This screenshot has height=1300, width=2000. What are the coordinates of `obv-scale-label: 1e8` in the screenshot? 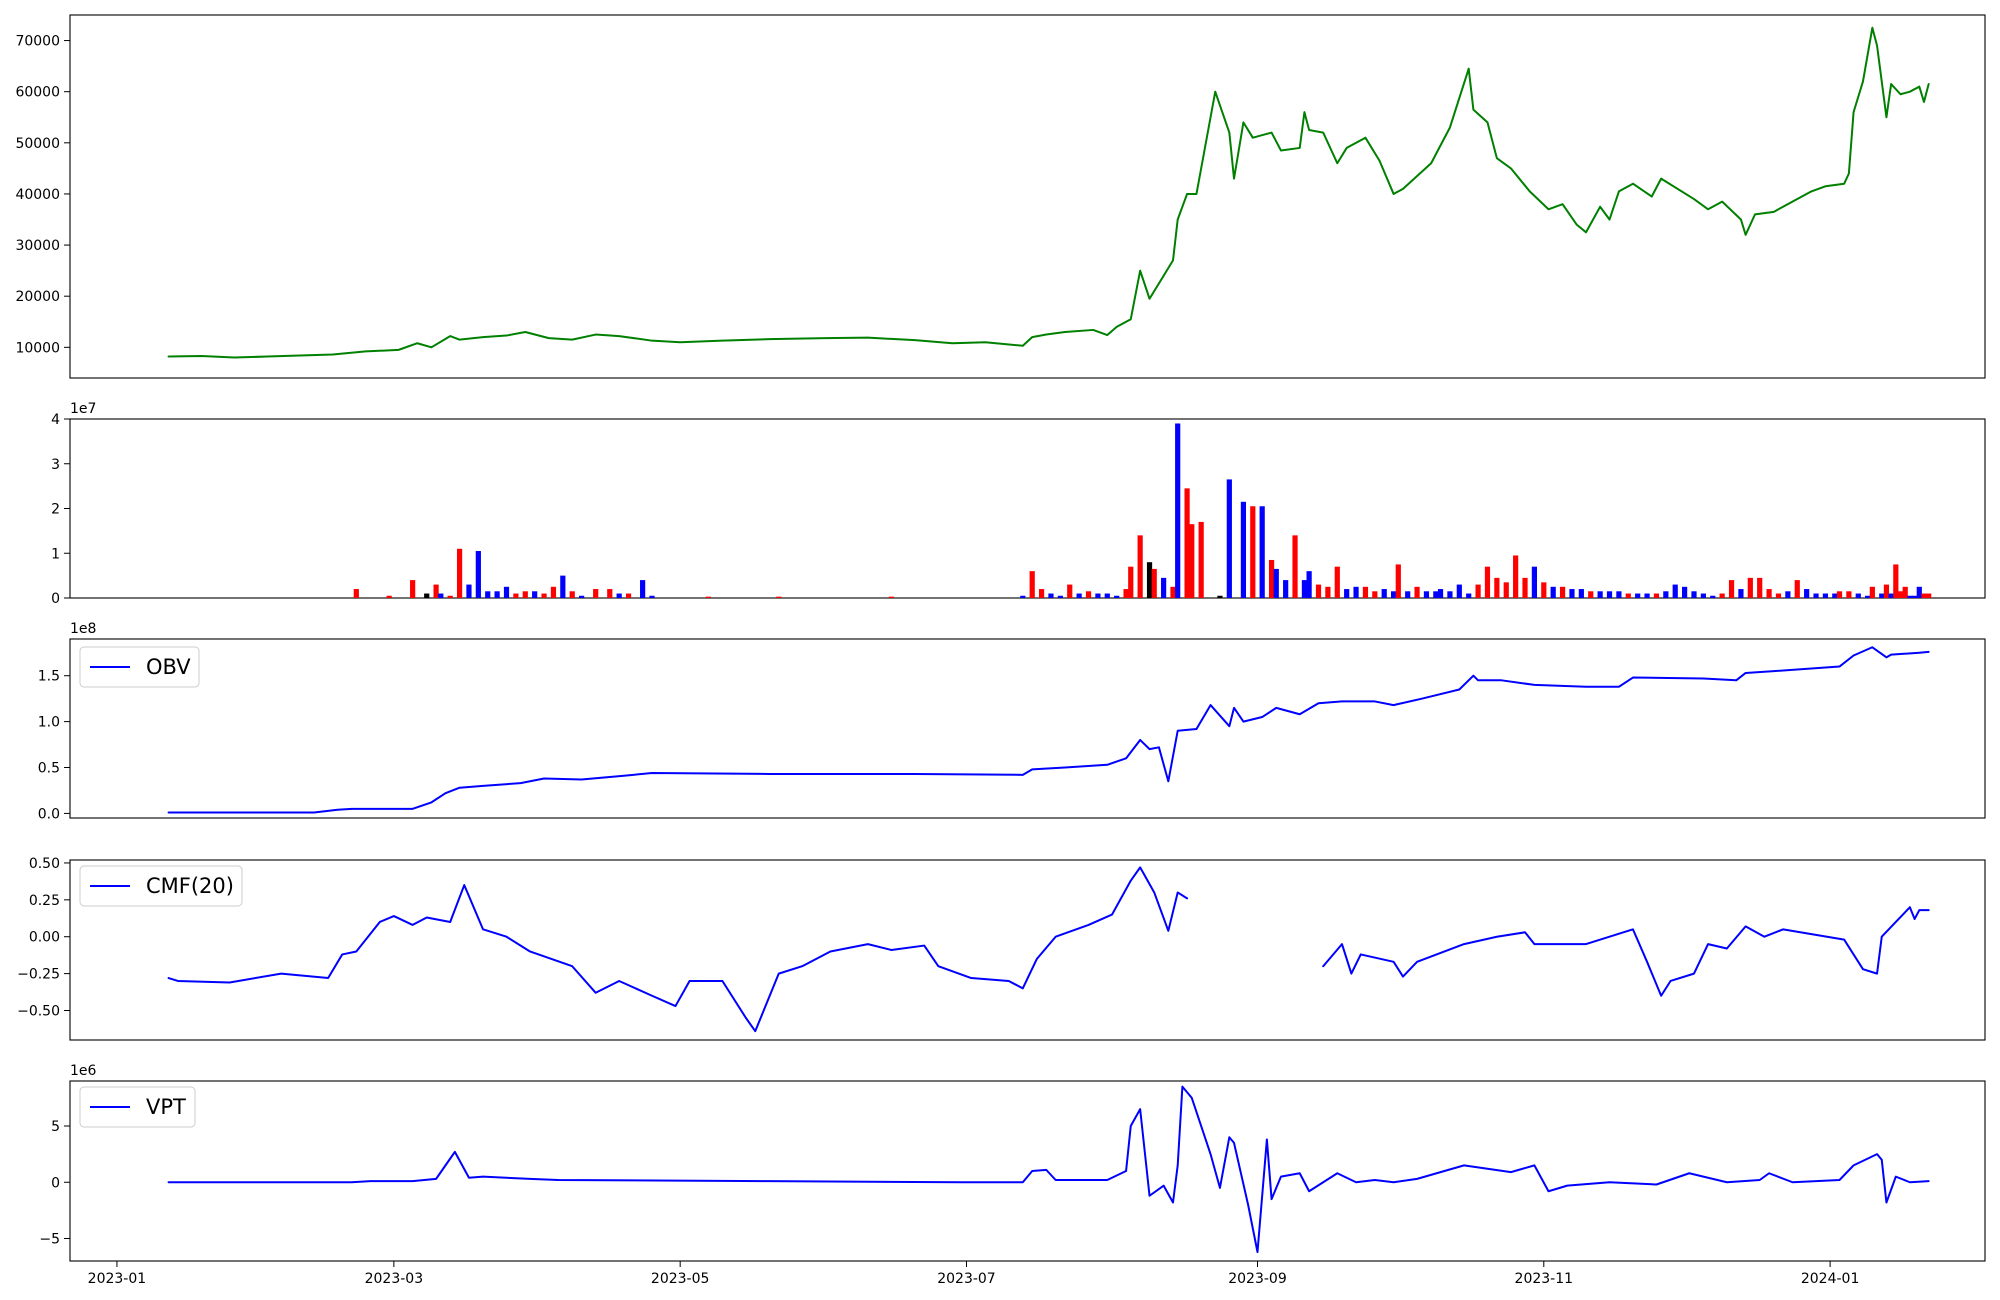 It's located at (83, 629).